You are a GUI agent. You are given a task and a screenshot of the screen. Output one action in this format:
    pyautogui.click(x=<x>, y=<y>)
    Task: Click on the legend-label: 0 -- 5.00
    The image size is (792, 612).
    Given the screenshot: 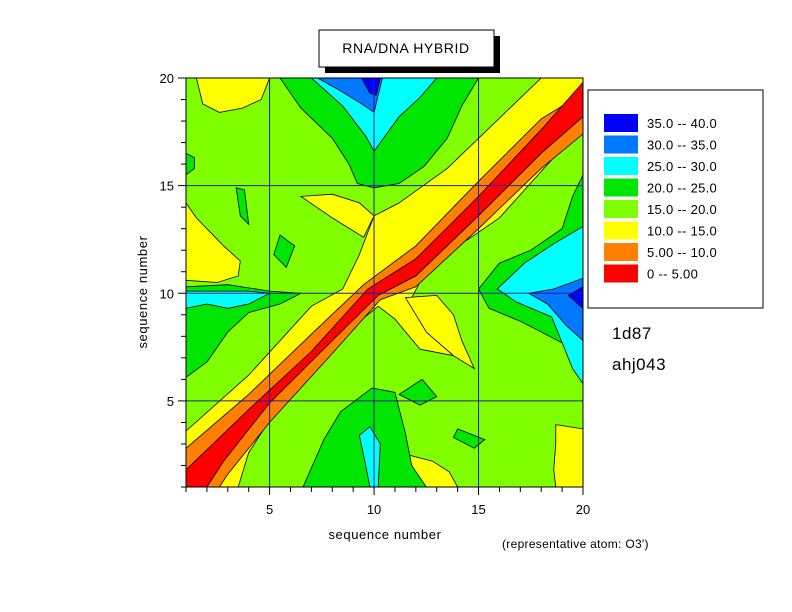 What is the action you would take?
    pyautogui.click(x=672, y=274)
    